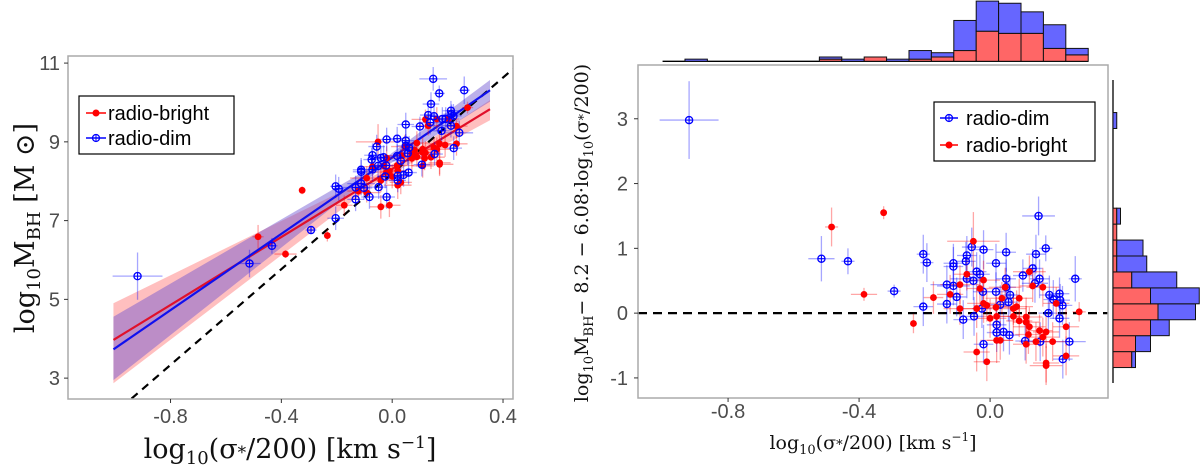 The height and width of the screenshot is (467, 1200). Describe the element at coordinates (54, 300) in the screenshot. I see `y-tick-label: 5` at that location.